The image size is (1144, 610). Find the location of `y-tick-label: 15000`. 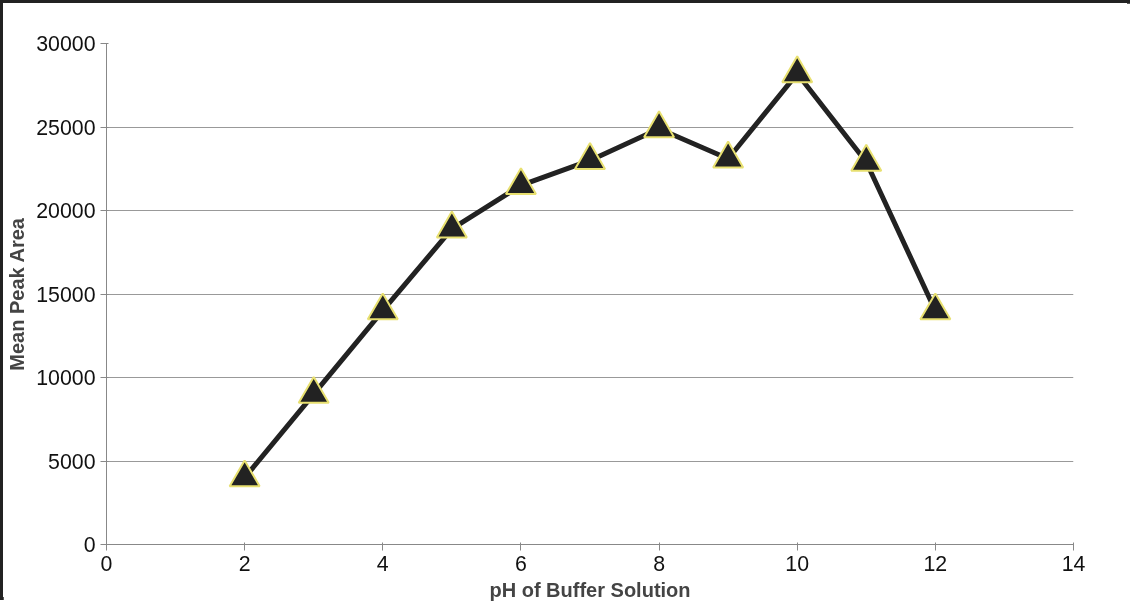

y-tick-label: 15000 is located at coordinates (66, 294).